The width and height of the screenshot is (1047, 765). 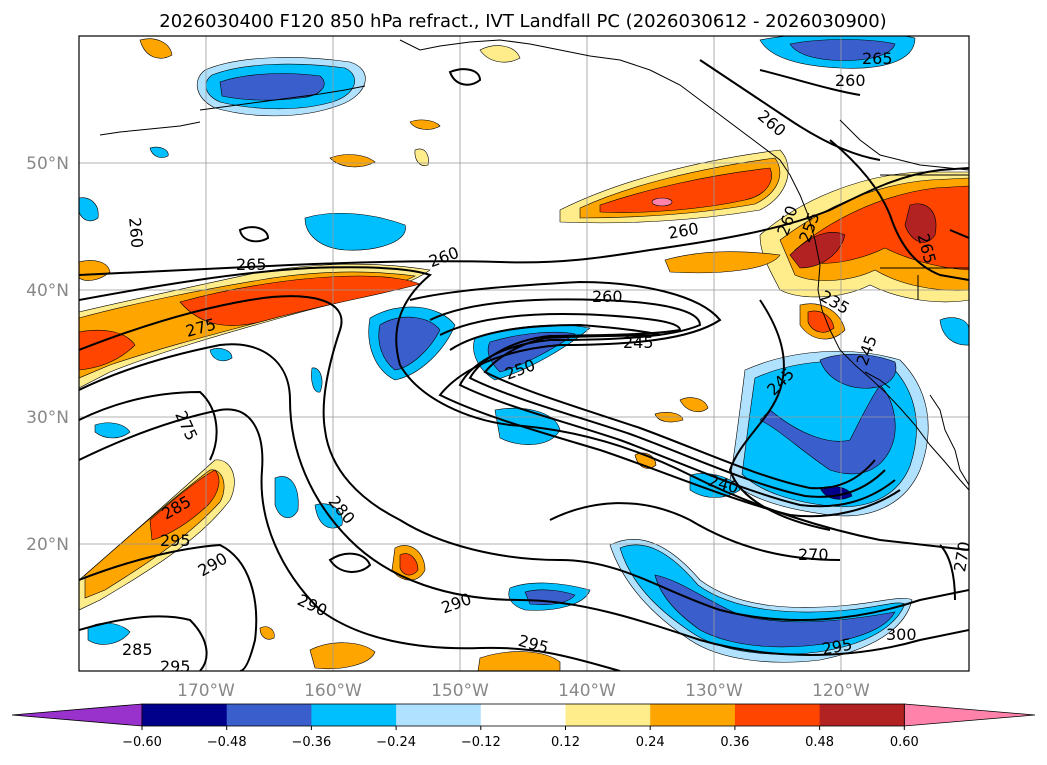 What do you see at coordinates (311, 742) in the screenshot?
I see `colorbar-tick-label: −0.36` at bounding box center [311, 742].